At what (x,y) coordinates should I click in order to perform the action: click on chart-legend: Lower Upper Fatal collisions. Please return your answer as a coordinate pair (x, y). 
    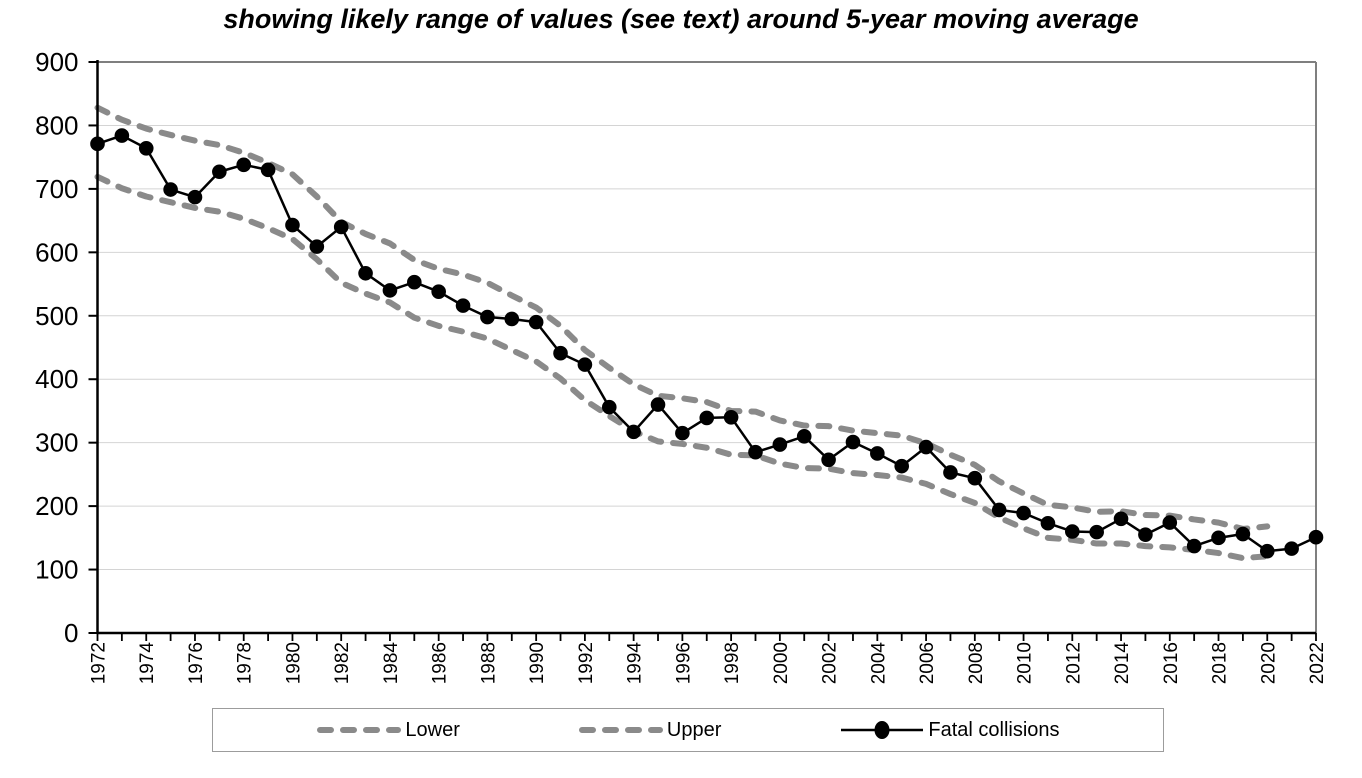
    Looking at the image, I should click on (688, 730).